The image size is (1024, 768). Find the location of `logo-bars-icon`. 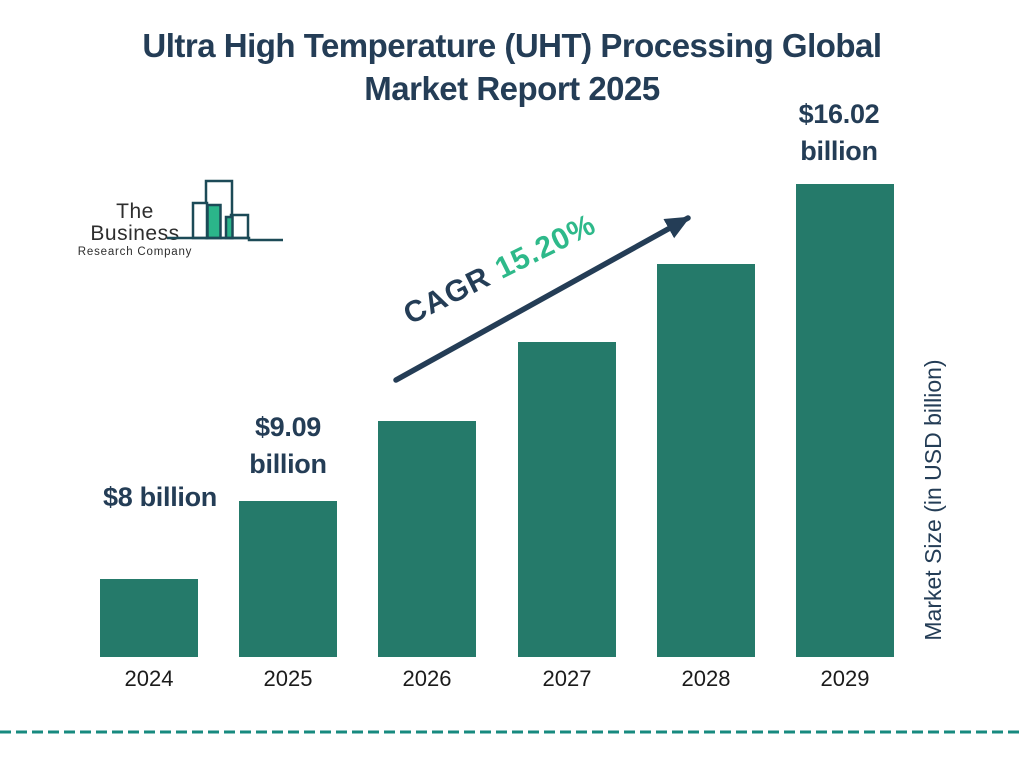

logo-bars-icon is located at coordinates (225, 210).